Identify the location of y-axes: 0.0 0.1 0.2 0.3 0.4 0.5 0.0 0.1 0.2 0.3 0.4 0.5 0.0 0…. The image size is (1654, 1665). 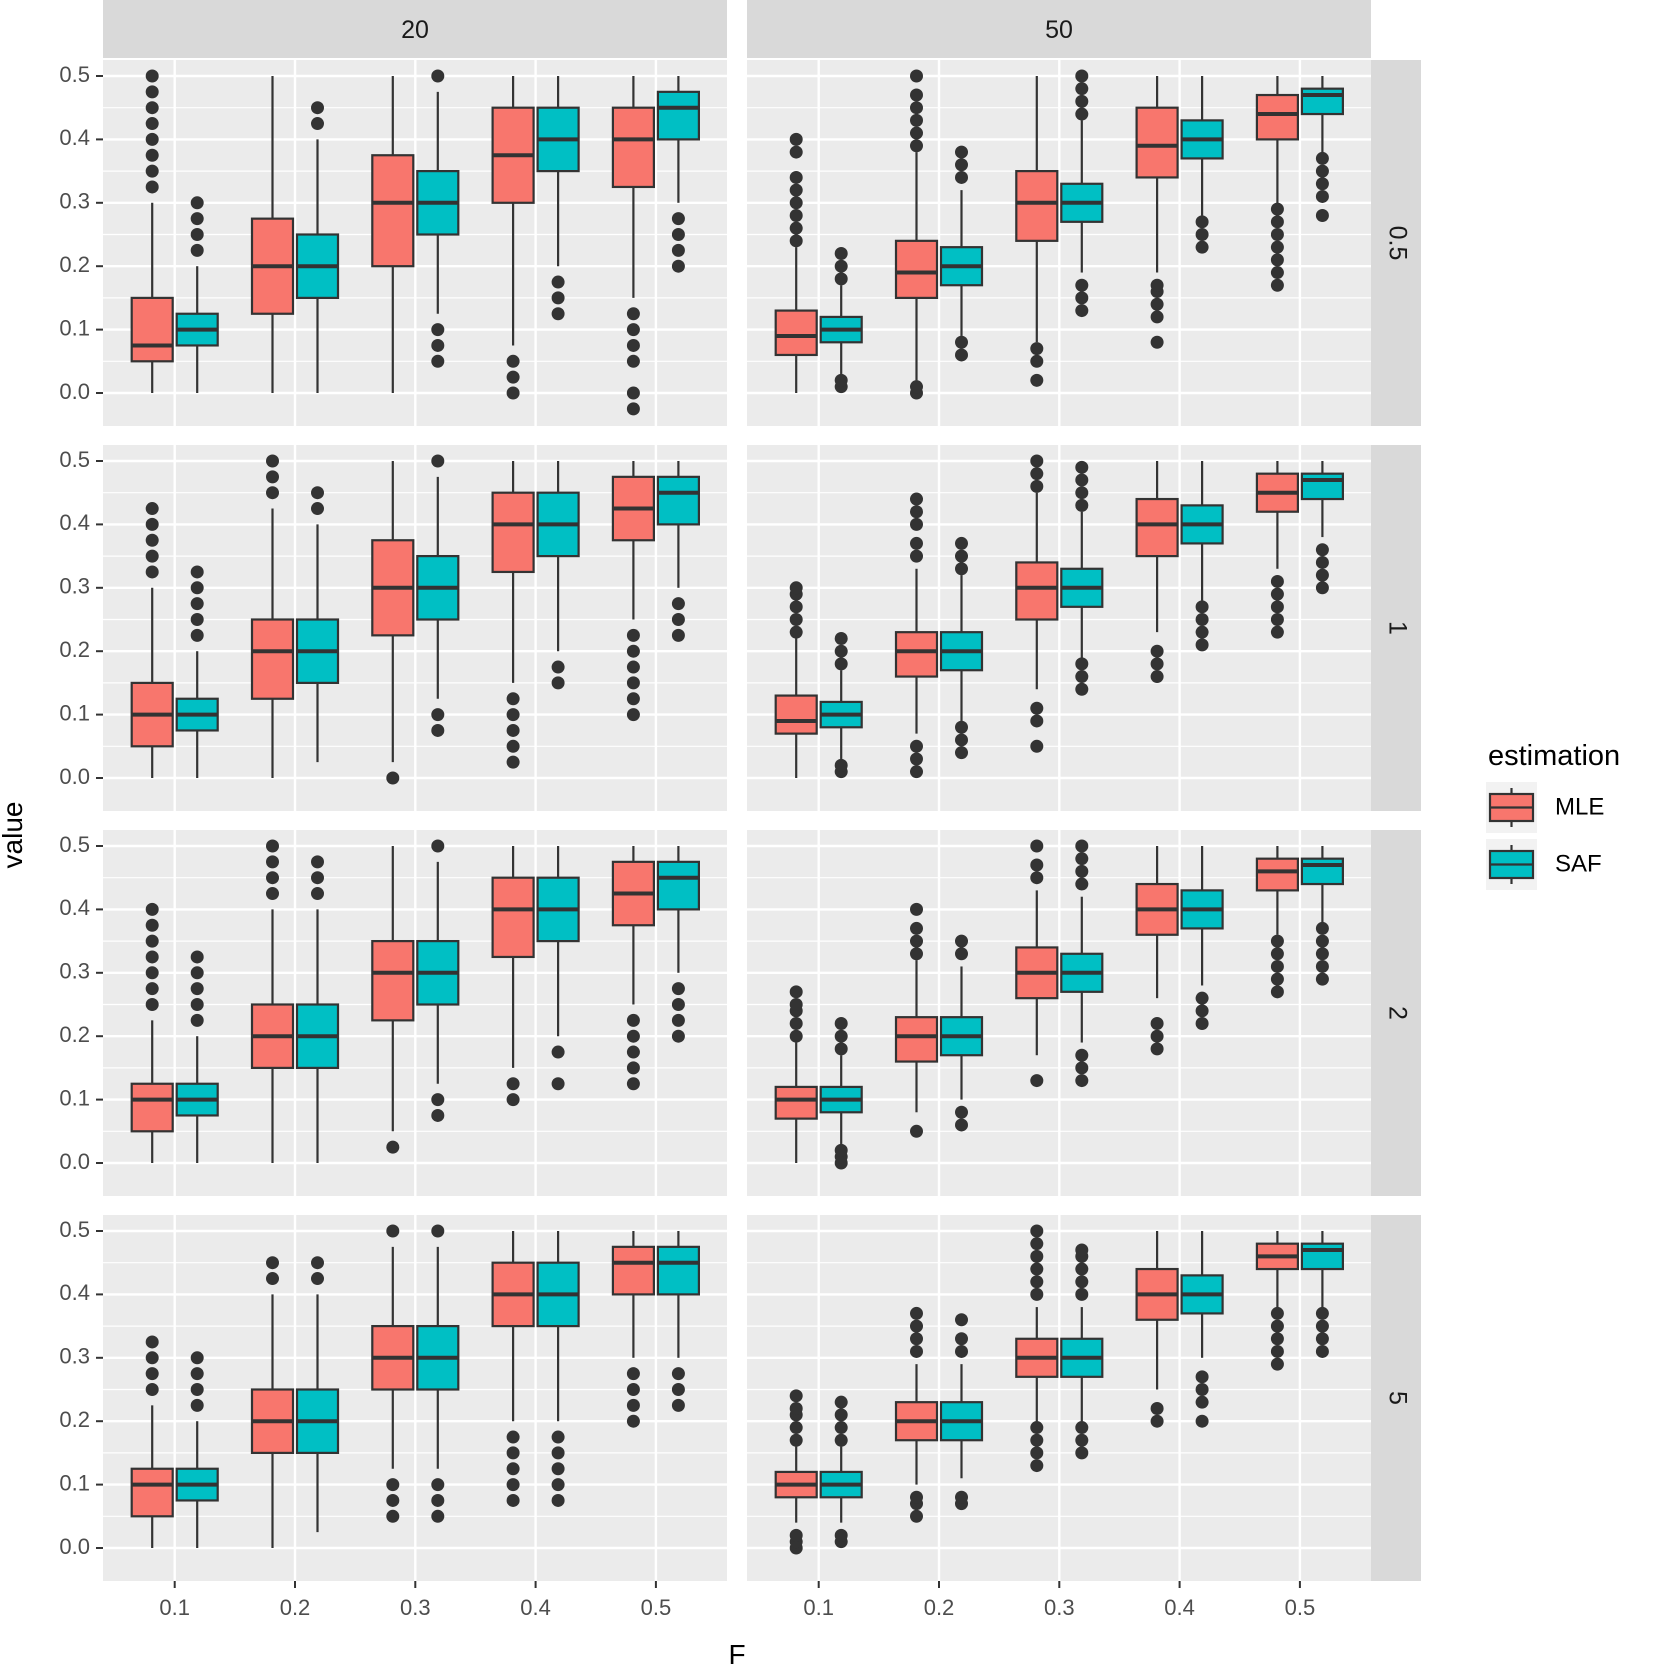
(81, 810).